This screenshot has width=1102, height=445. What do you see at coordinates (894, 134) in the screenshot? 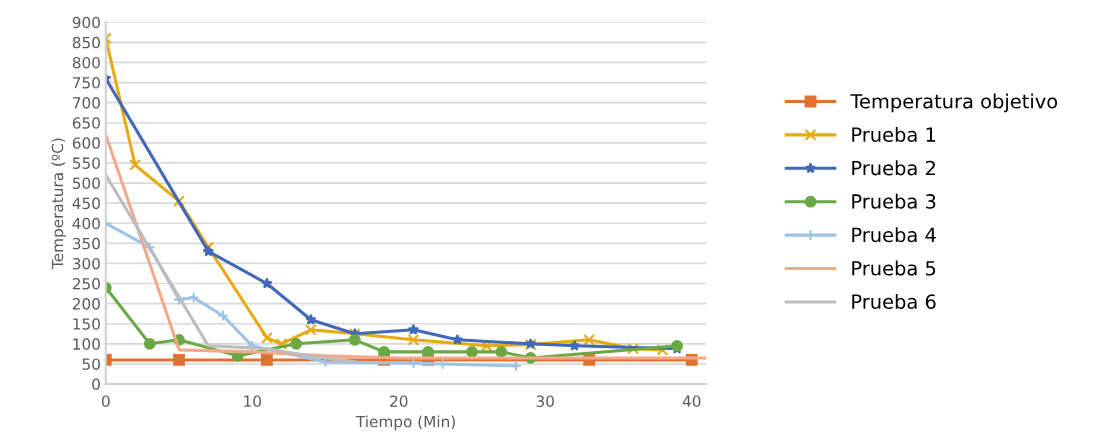
I see `legend-label: Prueba 1` at bounding box center [894, 134].